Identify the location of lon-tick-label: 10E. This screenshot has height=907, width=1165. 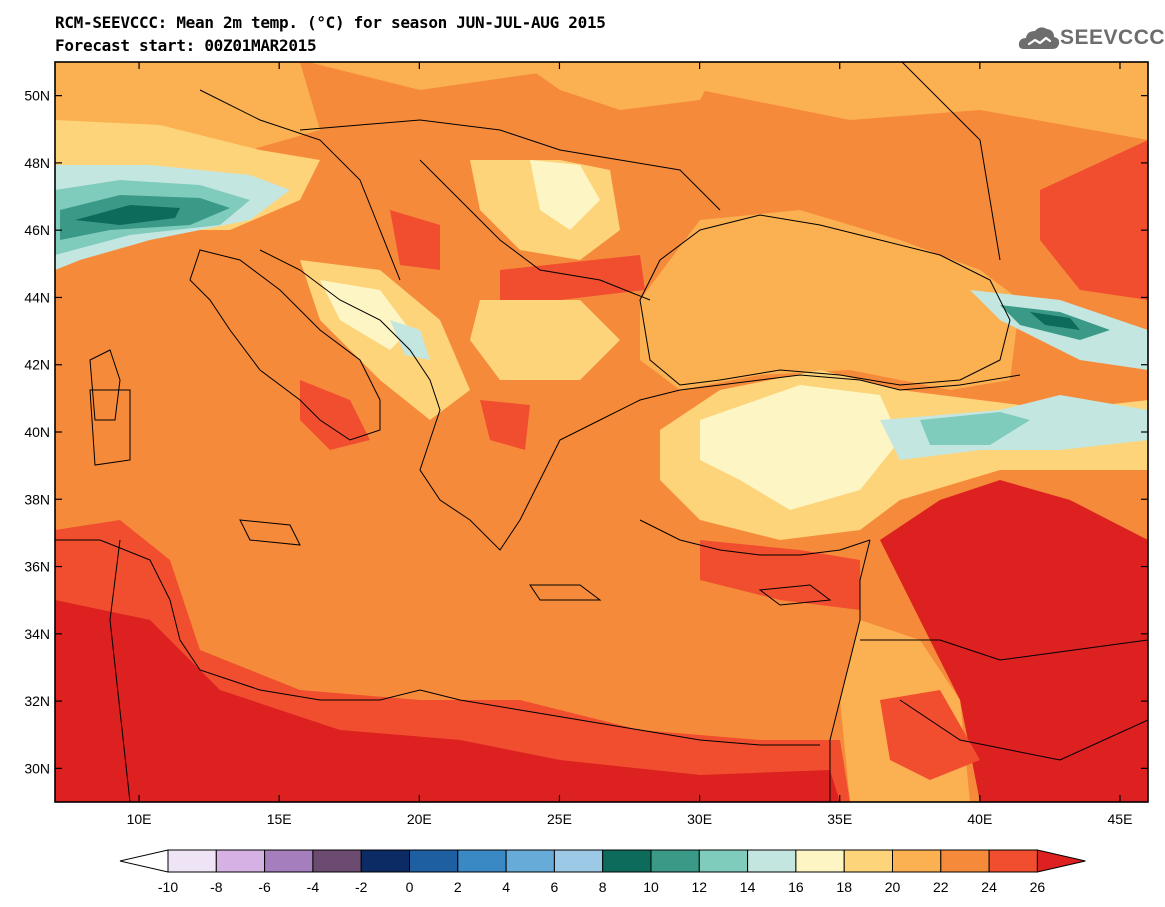
(139, 819).